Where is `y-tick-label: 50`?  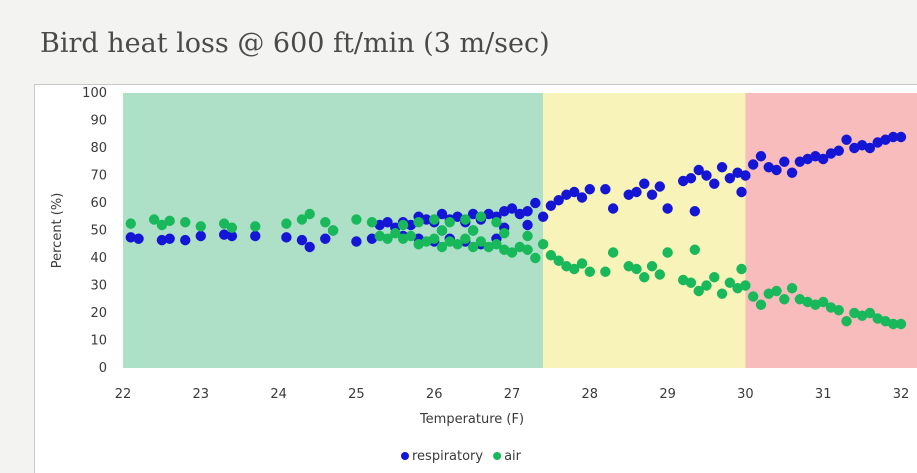 y-tick-label: 50 is located at coordinates (98, 231).